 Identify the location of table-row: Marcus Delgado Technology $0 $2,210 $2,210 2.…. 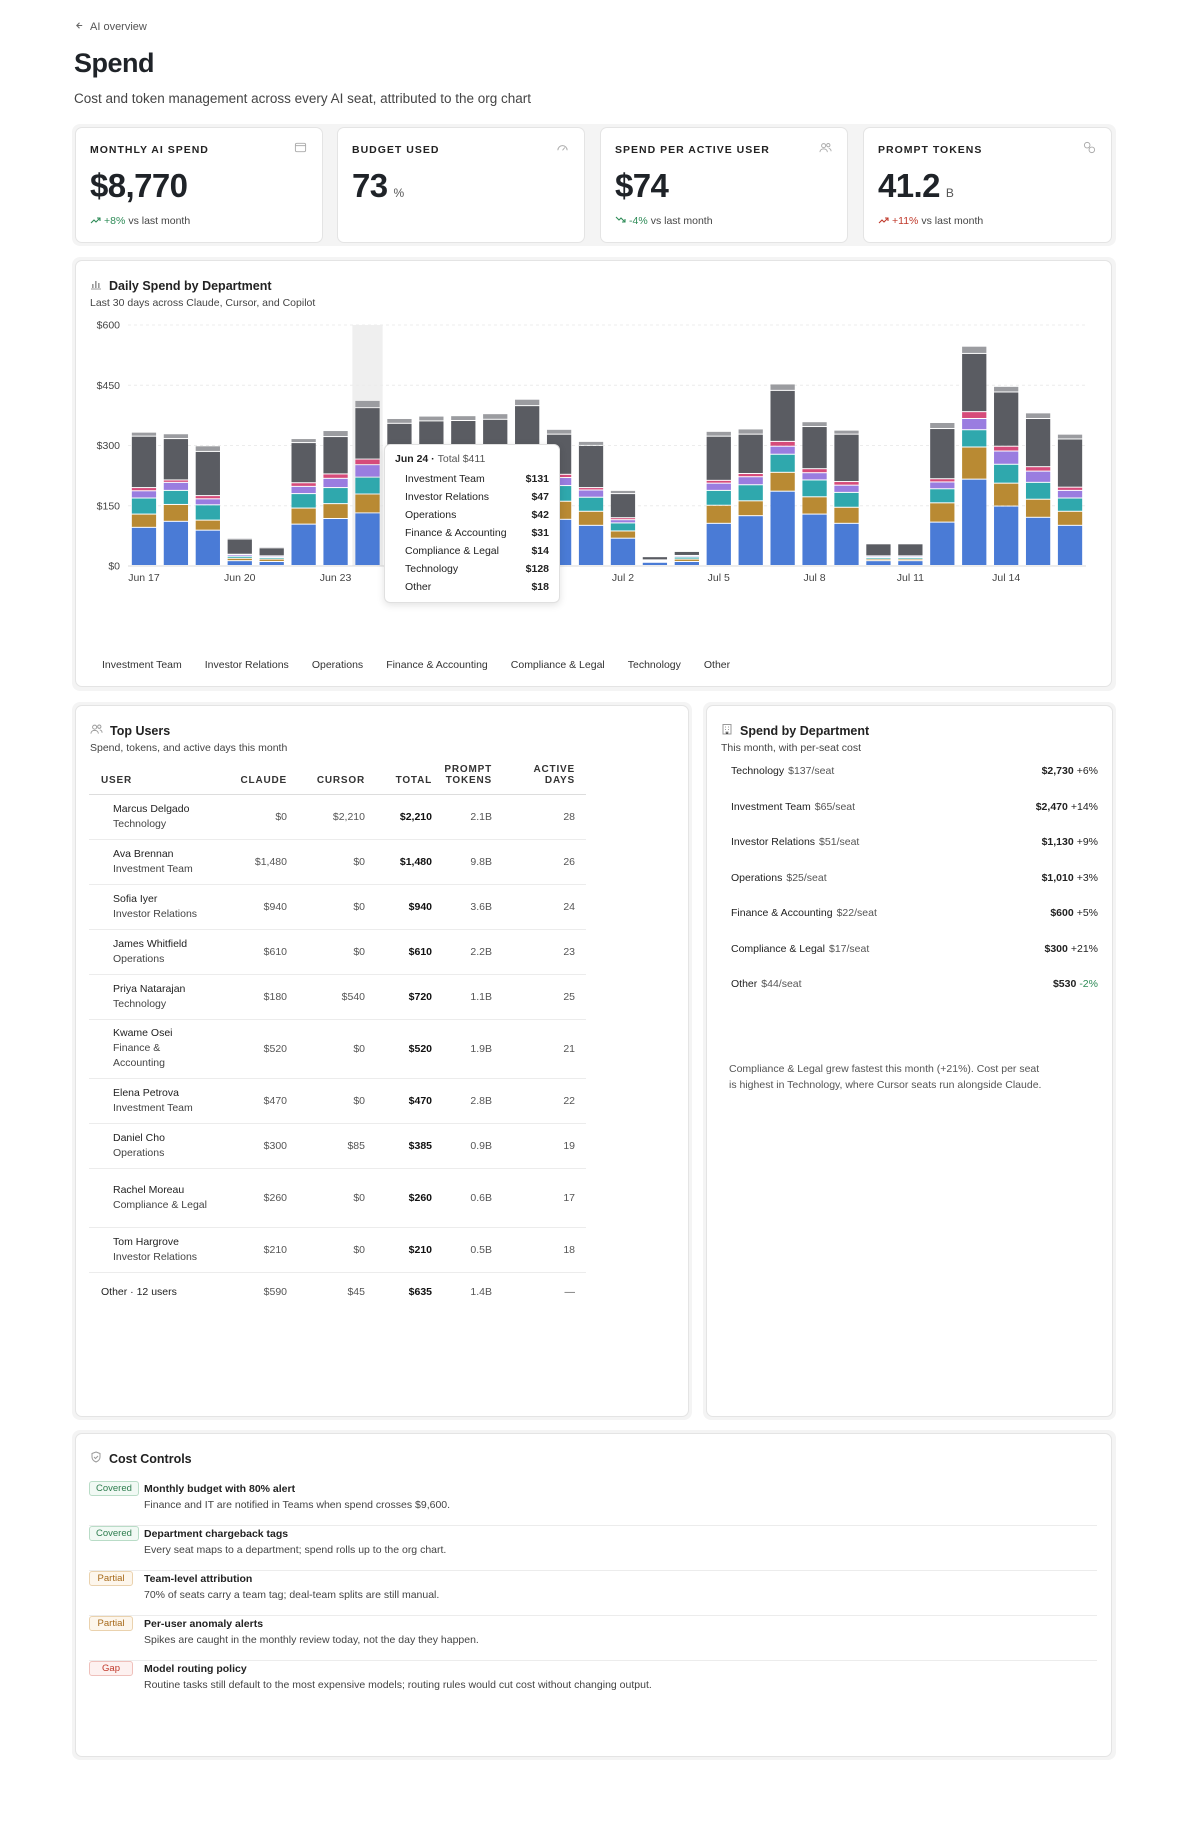
(337, 817).